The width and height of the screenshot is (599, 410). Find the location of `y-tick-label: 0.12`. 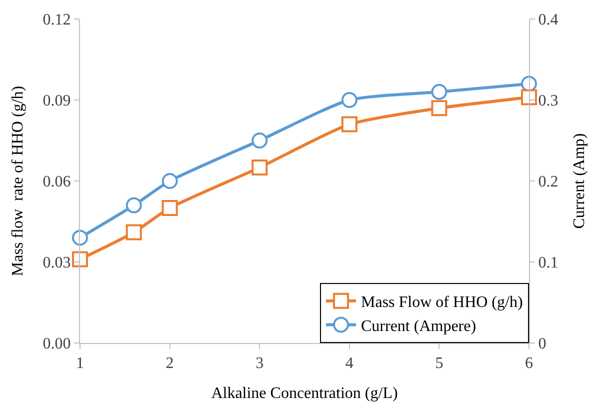

y-tick-label: 0.12 is located at coordinates (56, 20).